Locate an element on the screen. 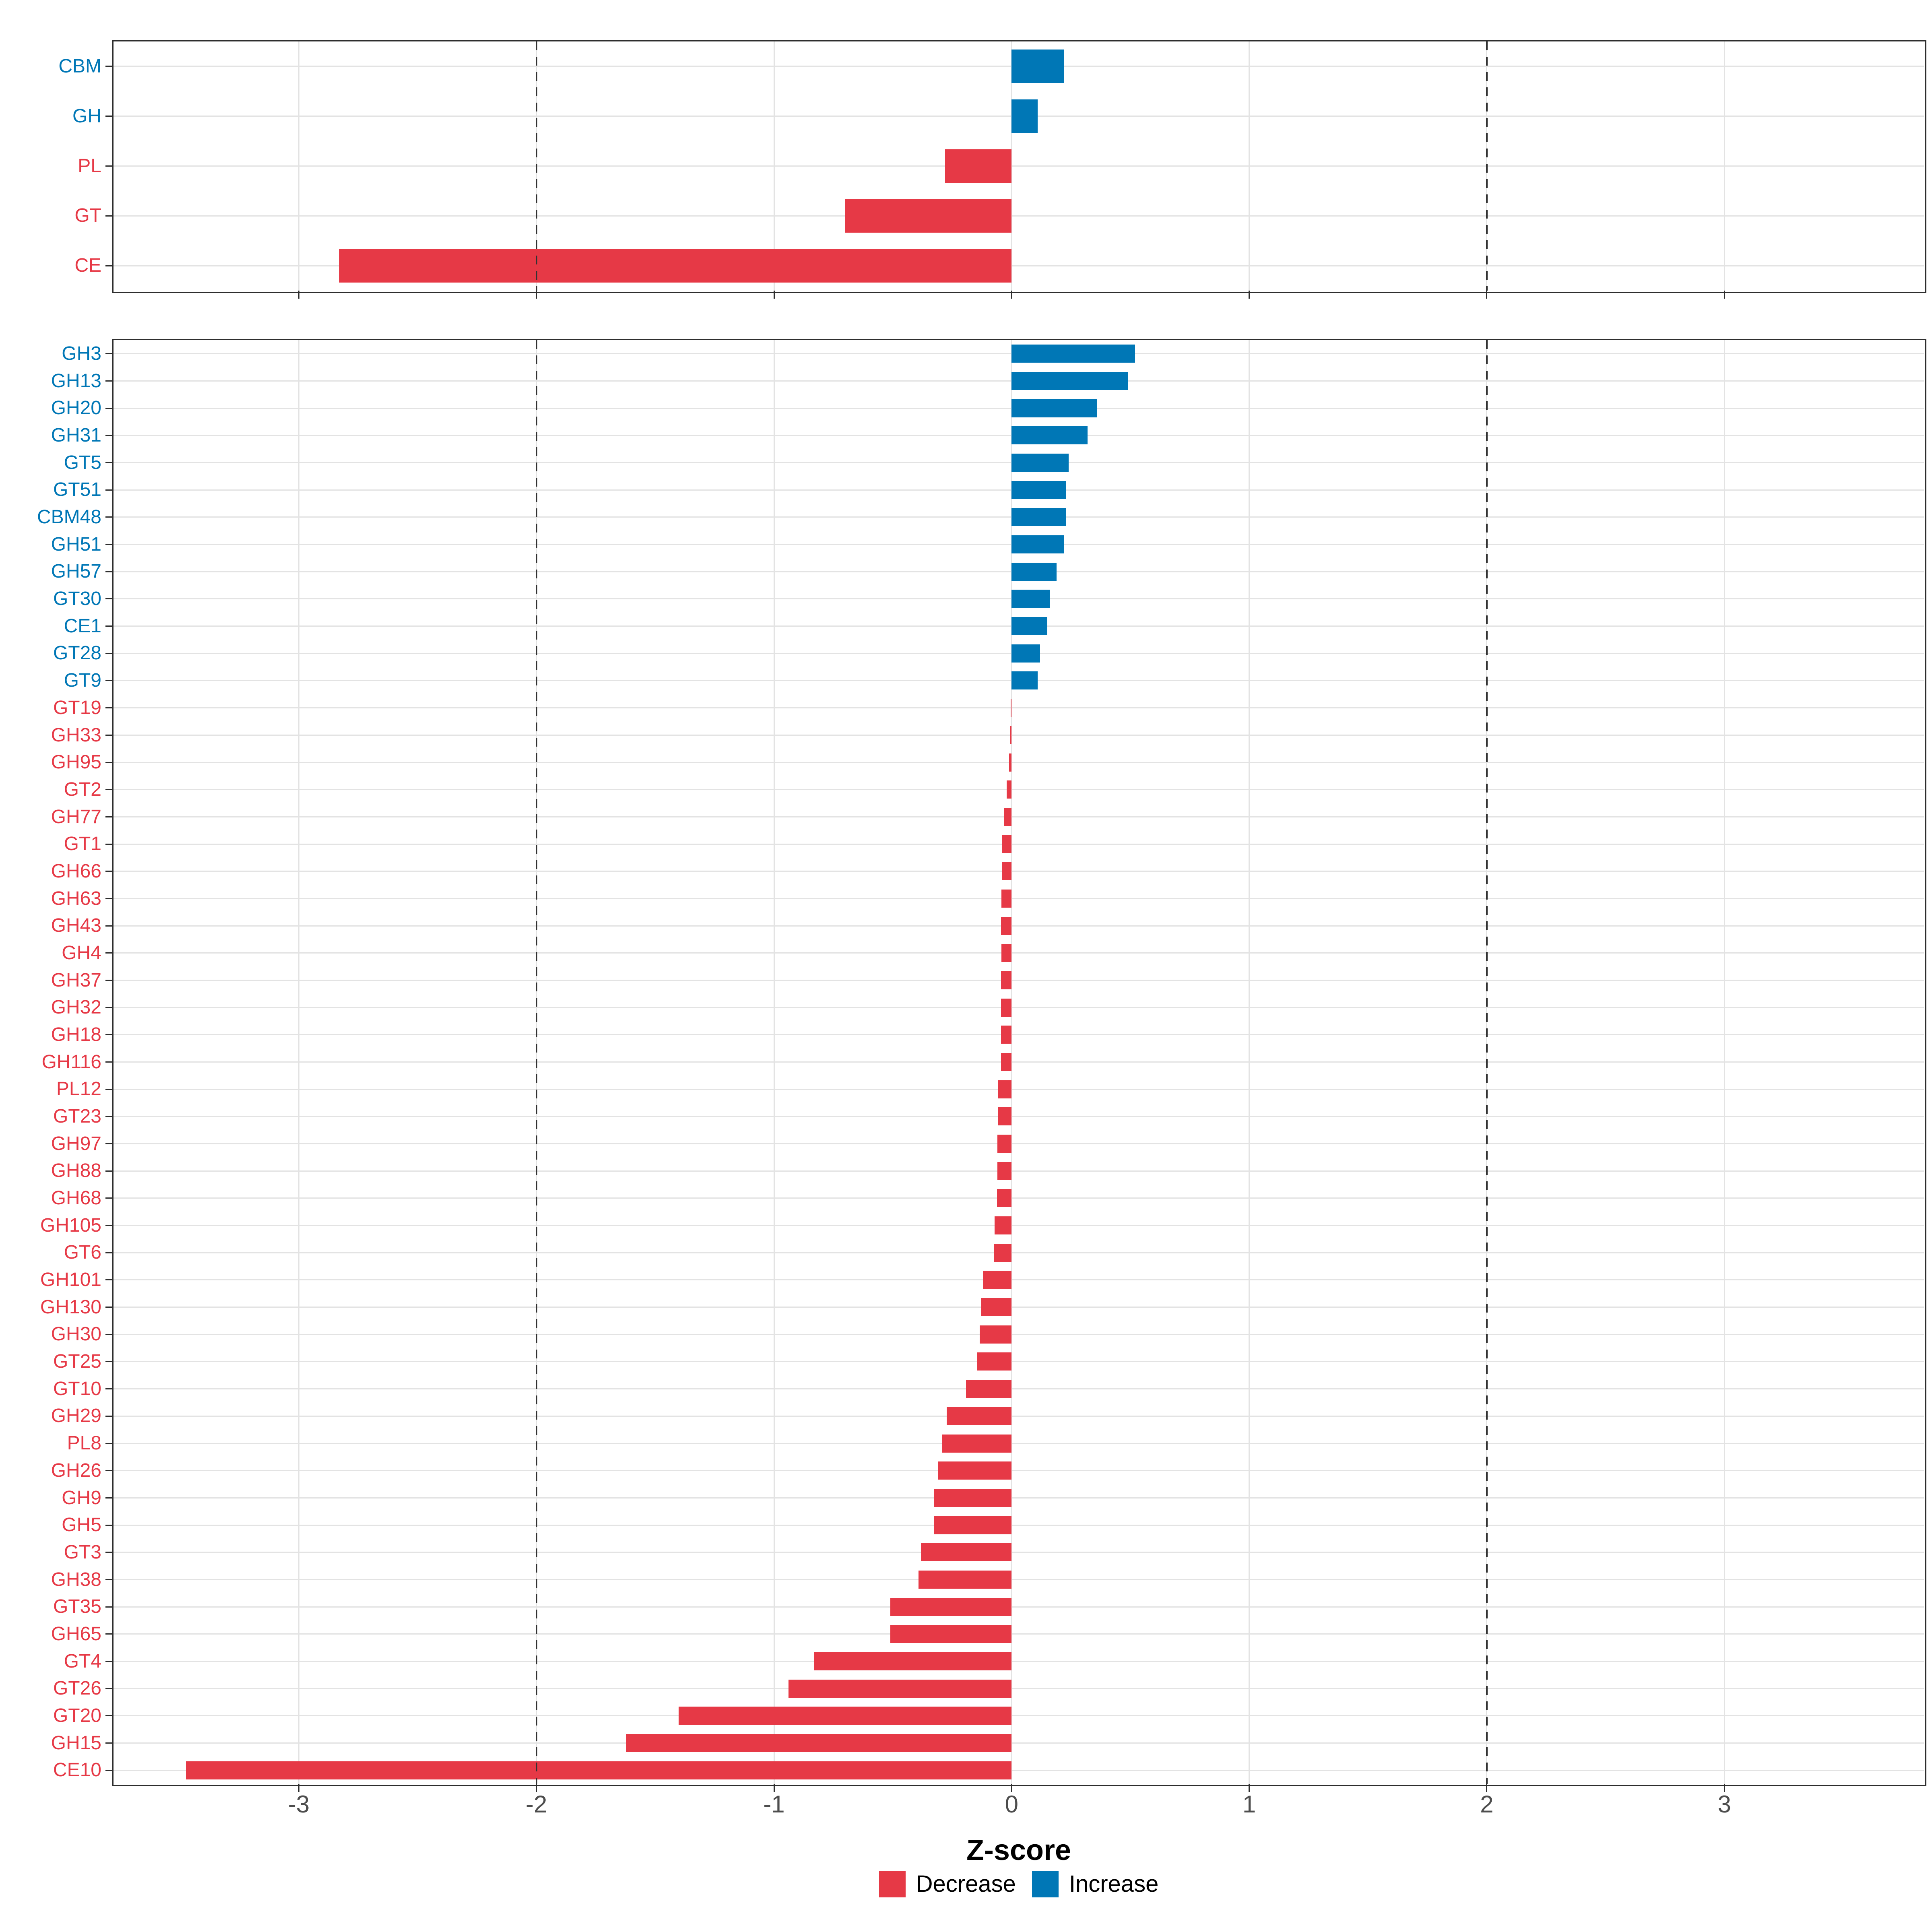 The image size is (1932, 1932). category-label: CE10 is located at coordinates (77, 1770).